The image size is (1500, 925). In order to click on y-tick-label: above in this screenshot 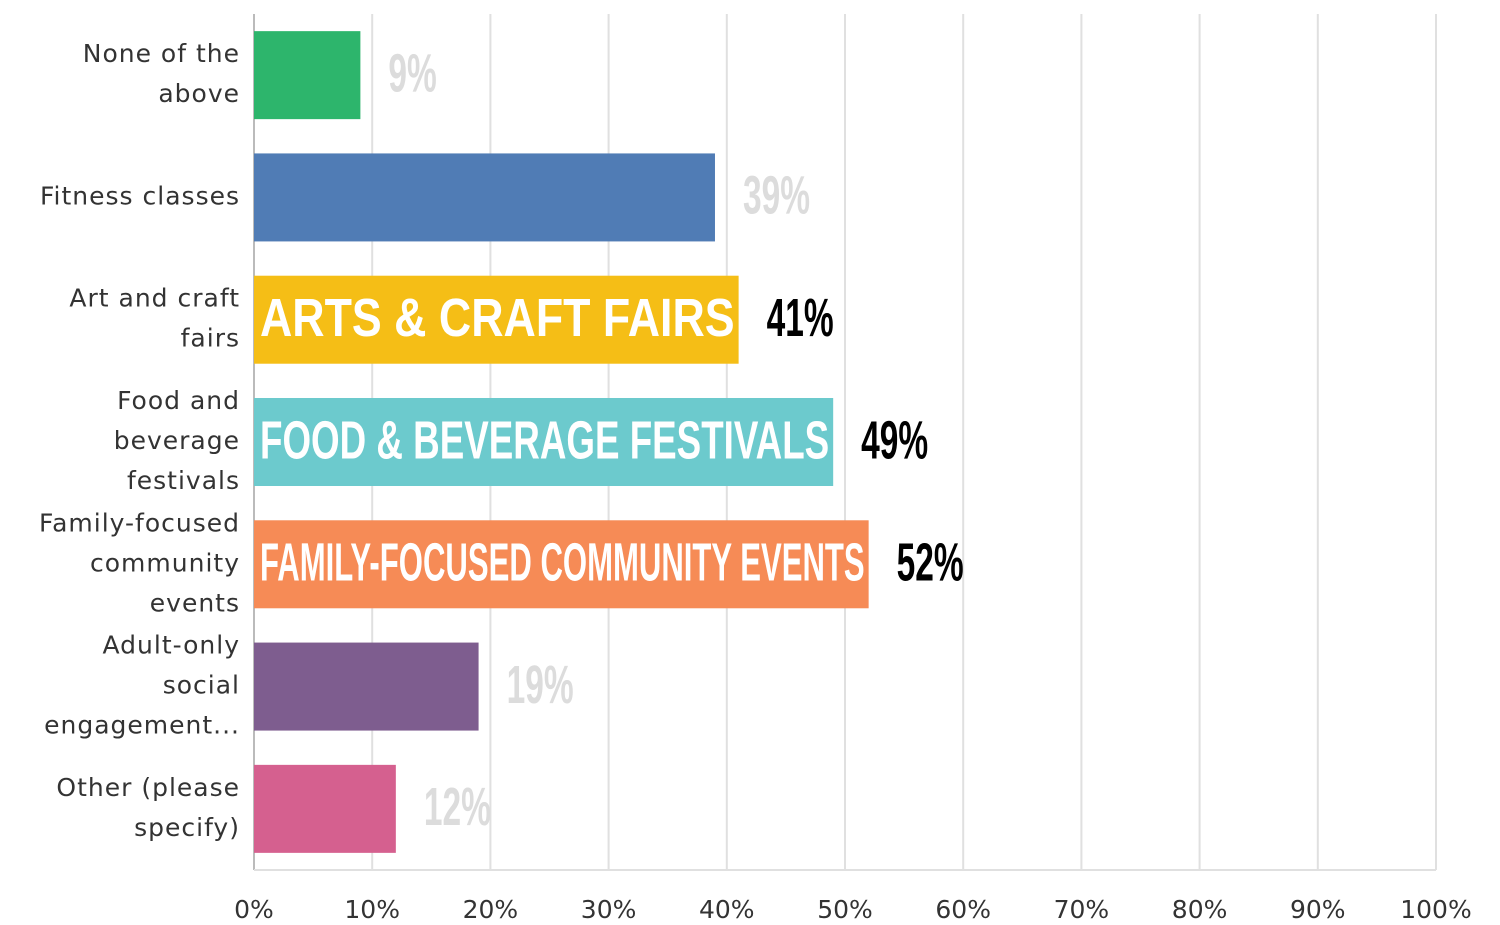, I will do `click(199, 93)`.